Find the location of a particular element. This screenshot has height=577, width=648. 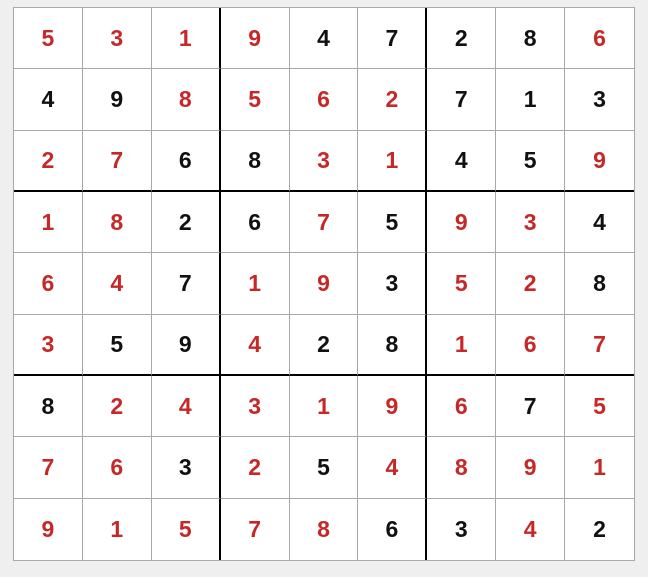

given-cell: 1 is located at coordinates (531, 100).